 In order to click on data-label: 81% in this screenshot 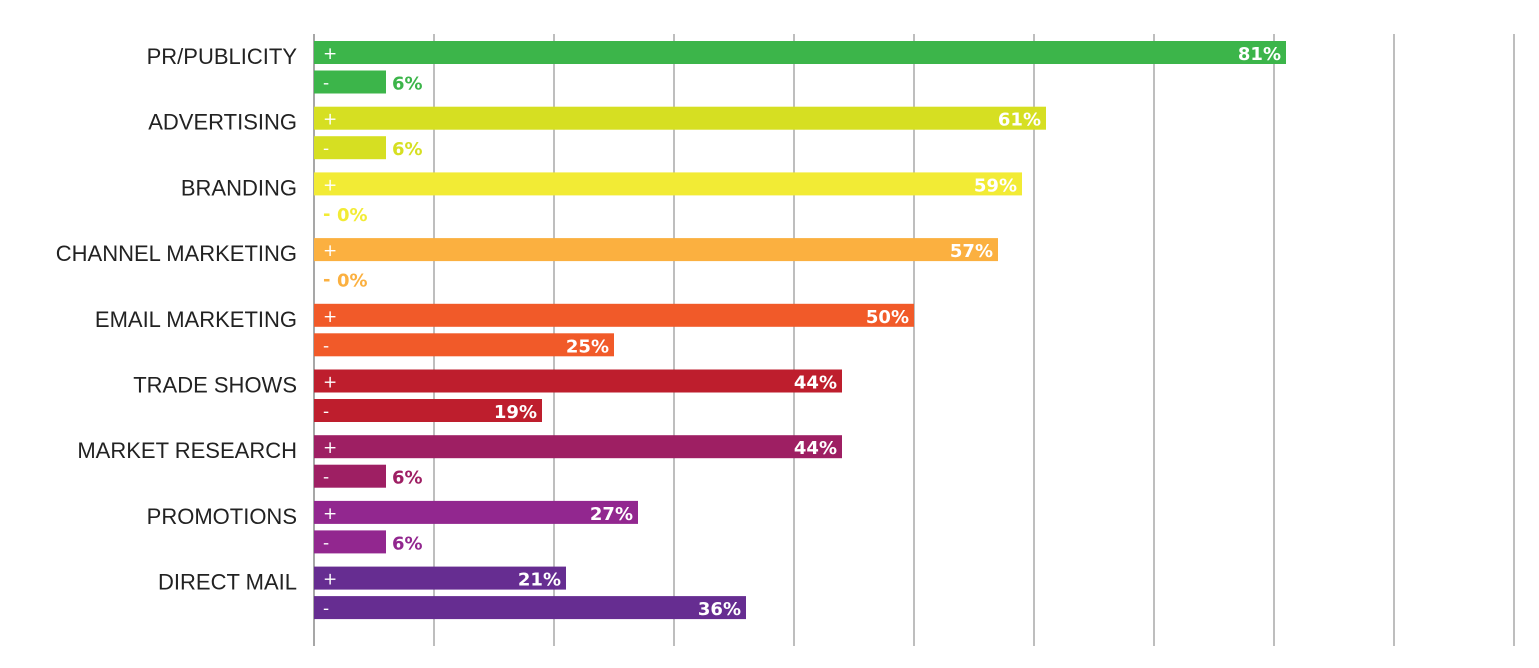, I will do `click(1259, 54)`.